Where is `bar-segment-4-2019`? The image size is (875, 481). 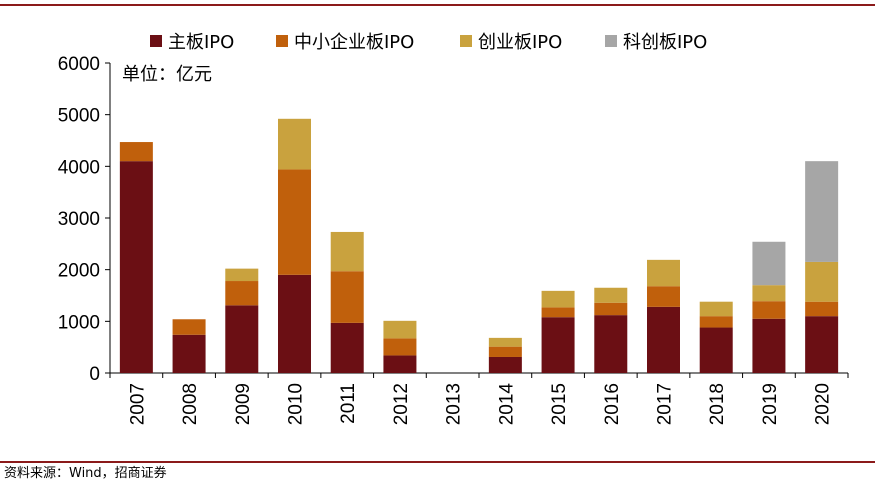
bar-segment-4-2019 is located at coordinates (769, 263).